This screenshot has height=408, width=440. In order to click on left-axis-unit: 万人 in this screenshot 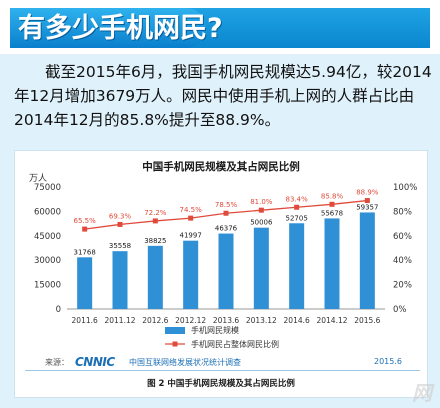, I will do `click(38, 179)`.